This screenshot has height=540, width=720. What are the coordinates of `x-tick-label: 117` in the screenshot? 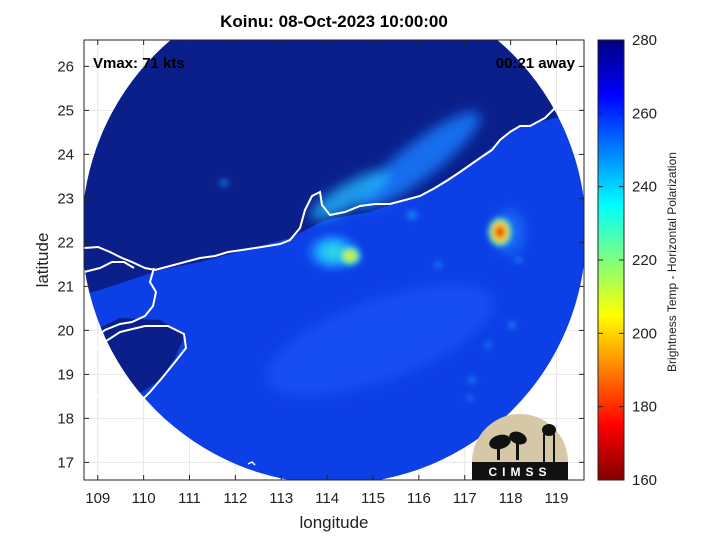 It's located at (465, 498).